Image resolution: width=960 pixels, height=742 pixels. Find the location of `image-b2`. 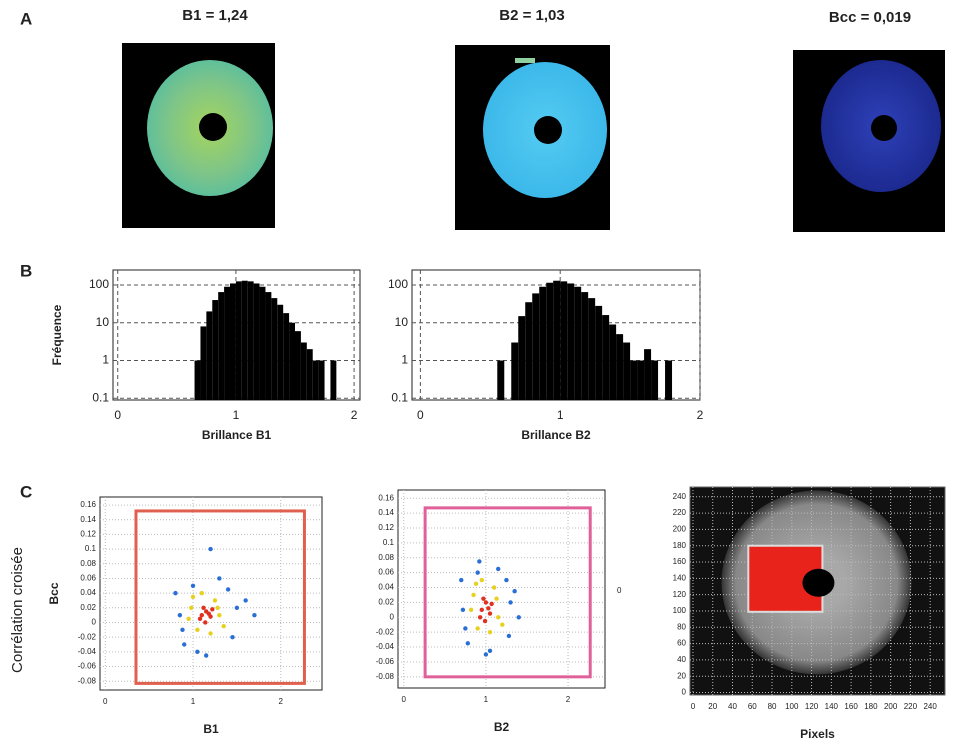

image-b2 is located at coordinates (532, 137).